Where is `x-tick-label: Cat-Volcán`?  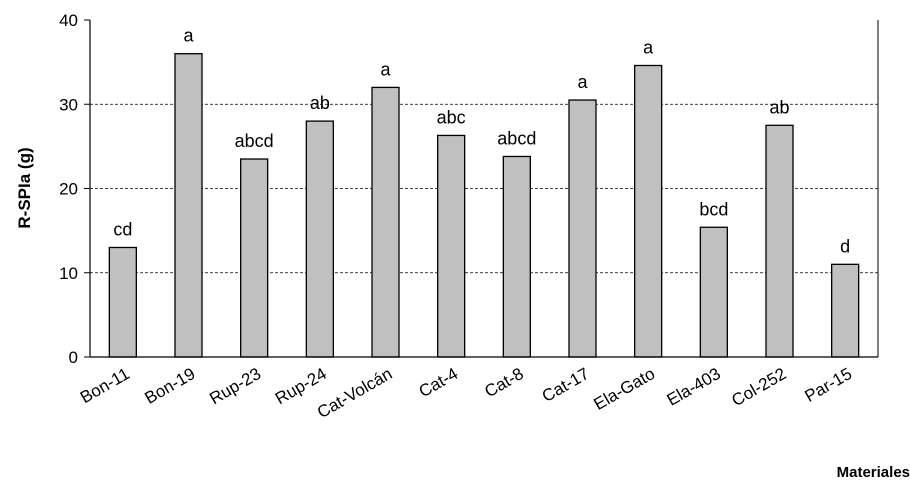 x-tick-label: Cat-Volcán is located at coordinates (355, 393).